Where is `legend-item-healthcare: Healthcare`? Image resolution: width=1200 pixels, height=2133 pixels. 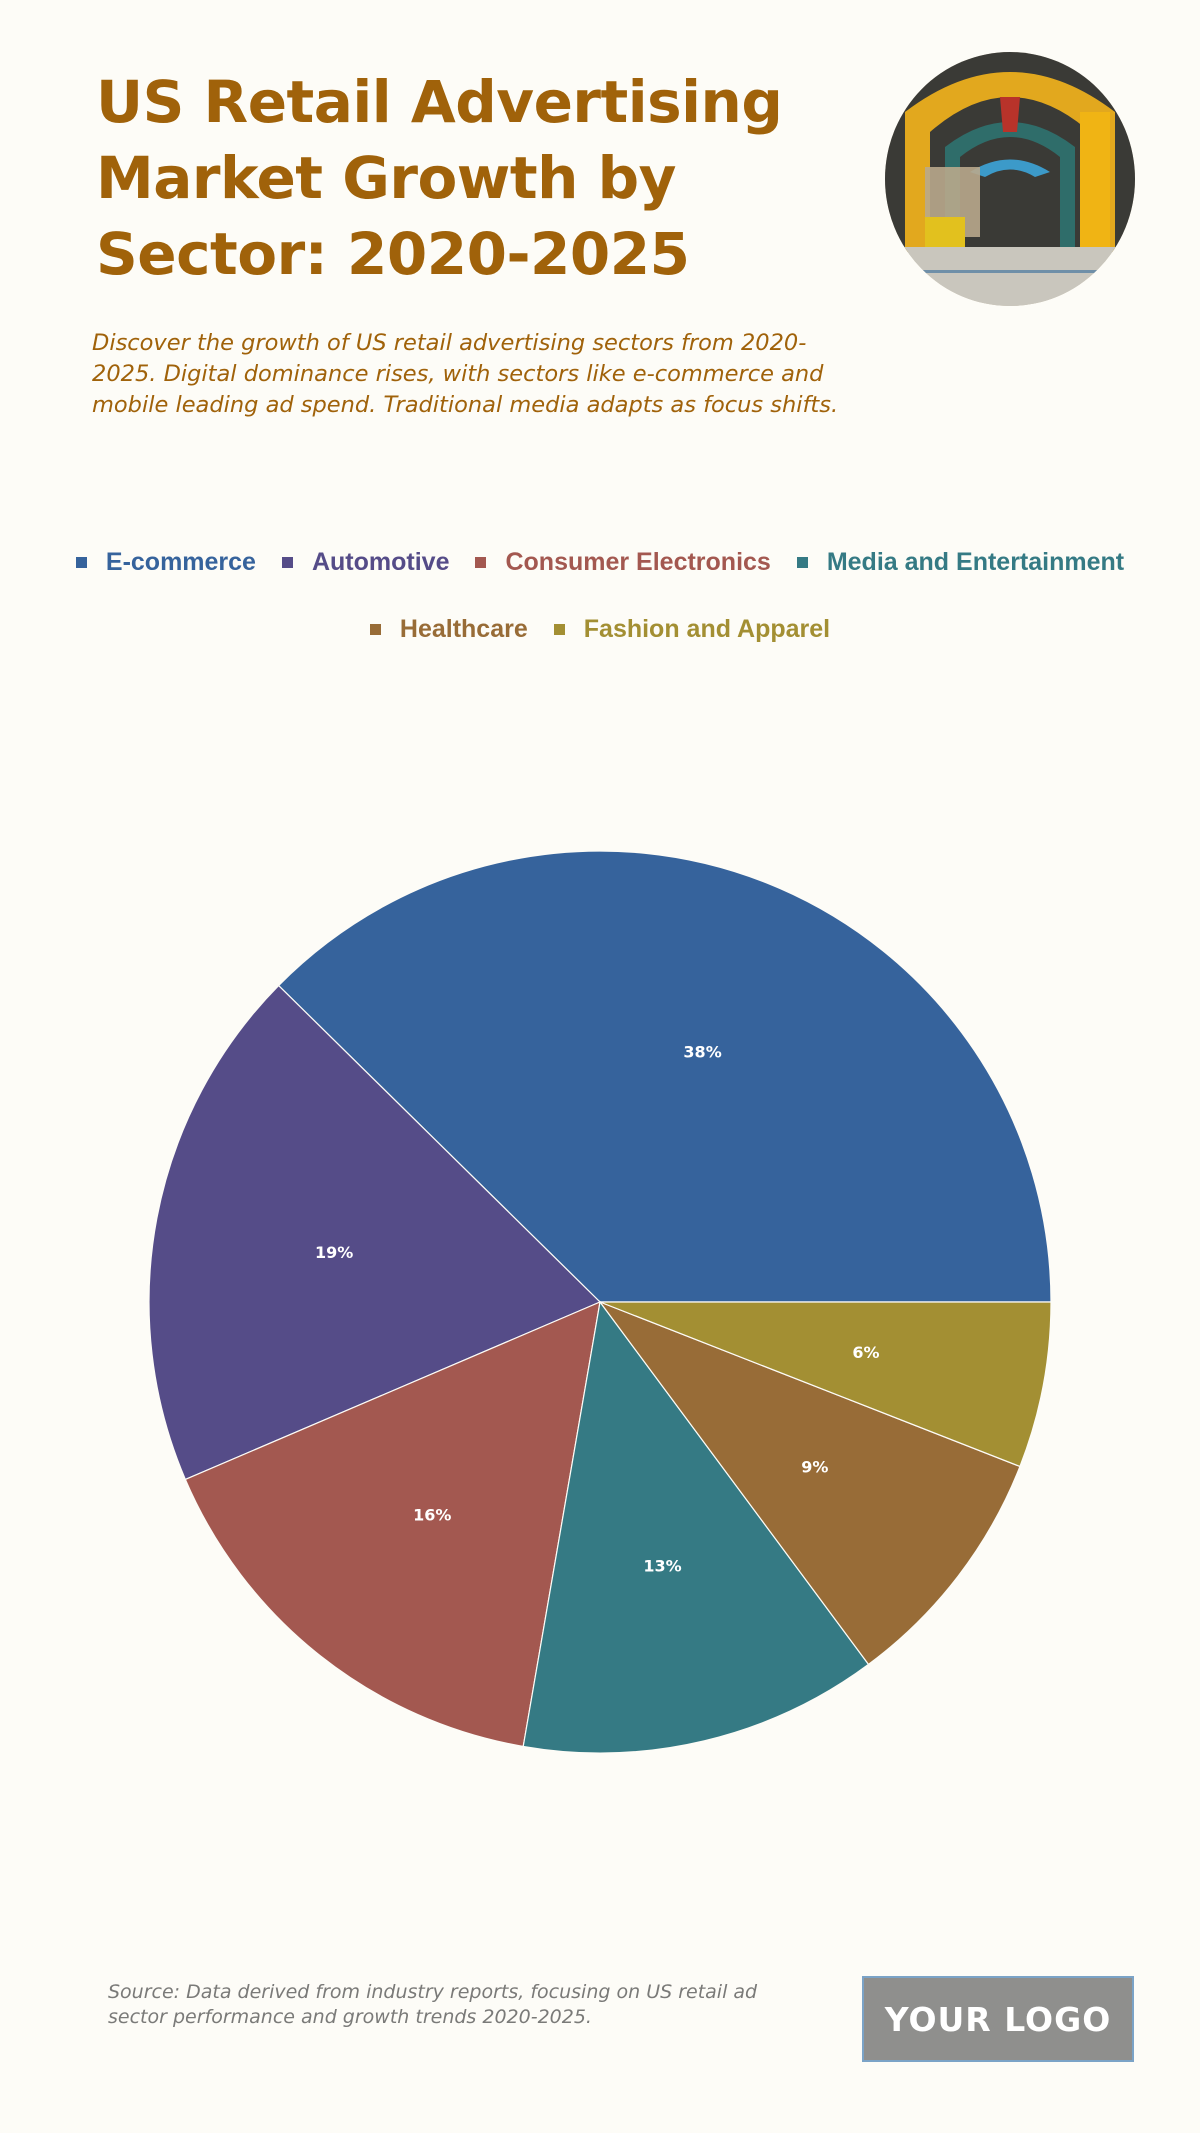 legend-item-healthcare: Healthcare is located at coordinates (448, 629).